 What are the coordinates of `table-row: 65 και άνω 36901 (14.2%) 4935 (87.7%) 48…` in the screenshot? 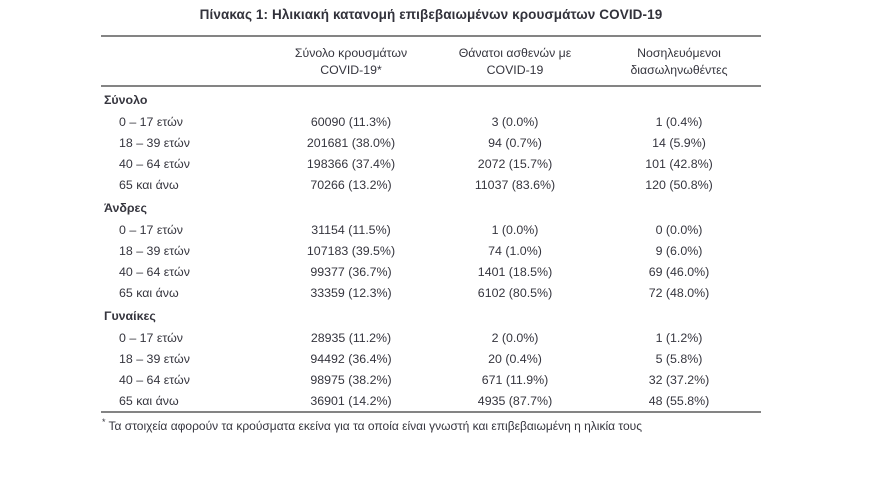 It's located at (431, 401).